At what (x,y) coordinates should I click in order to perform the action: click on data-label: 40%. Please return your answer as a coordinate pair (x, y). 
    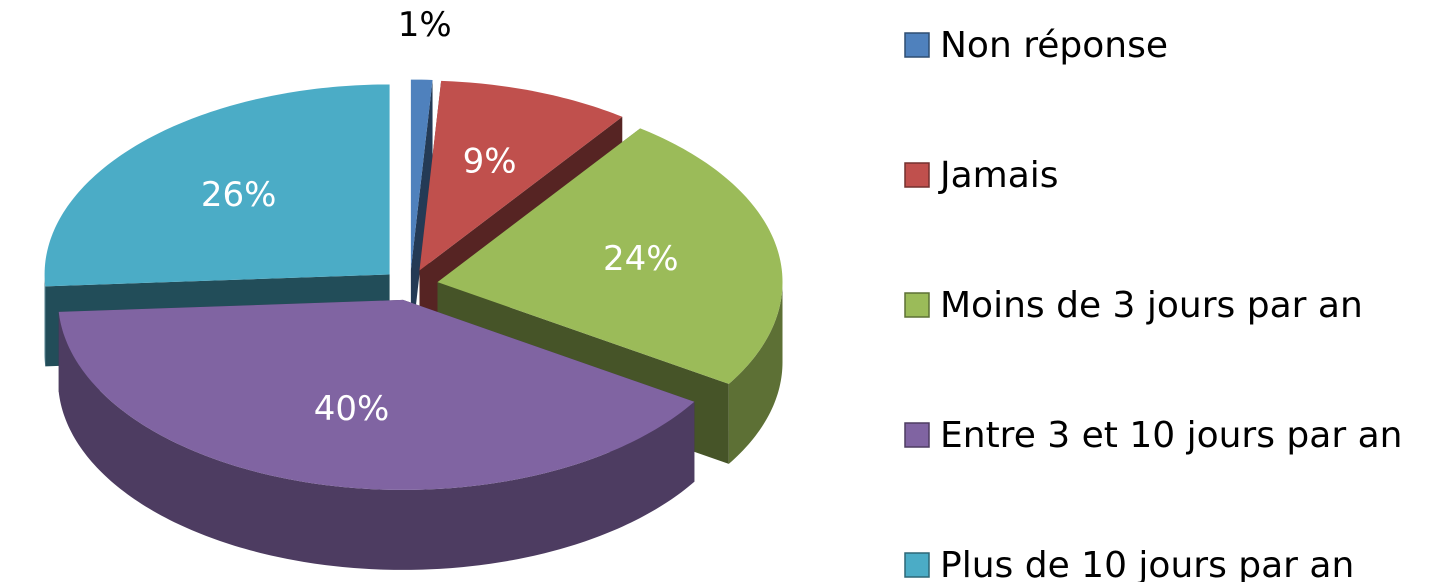
    Looking at the image, I should click on (352, 409).